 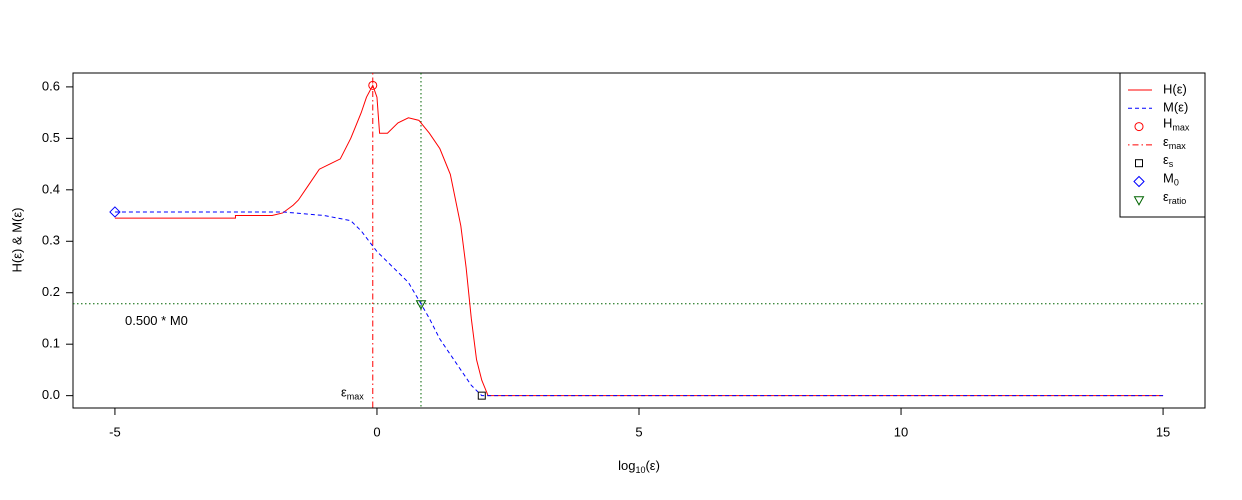 I want to click on y-tick-label: 0.3, so click(x=51, y=240).